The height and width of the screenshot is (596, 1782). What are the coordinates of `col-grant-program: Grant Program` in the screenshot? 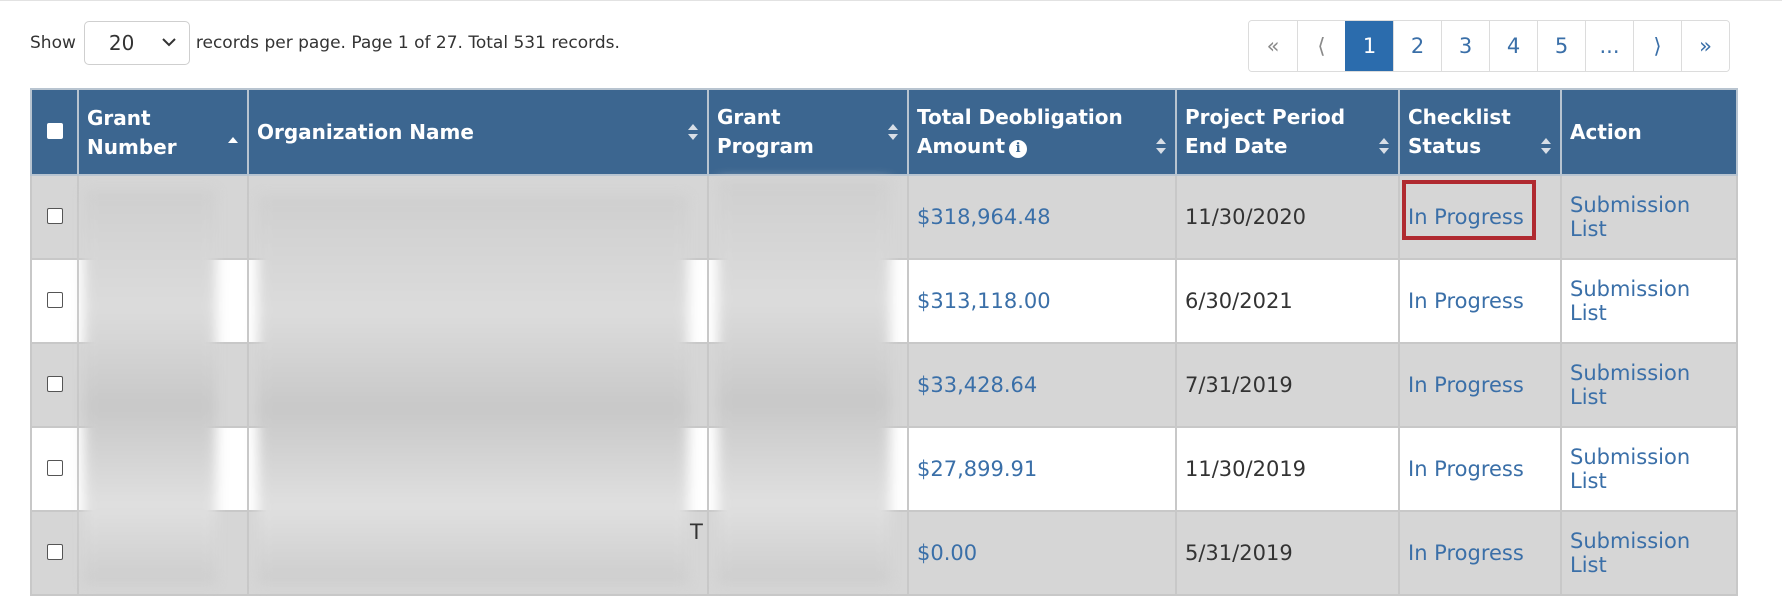 It's located at (808, 132).